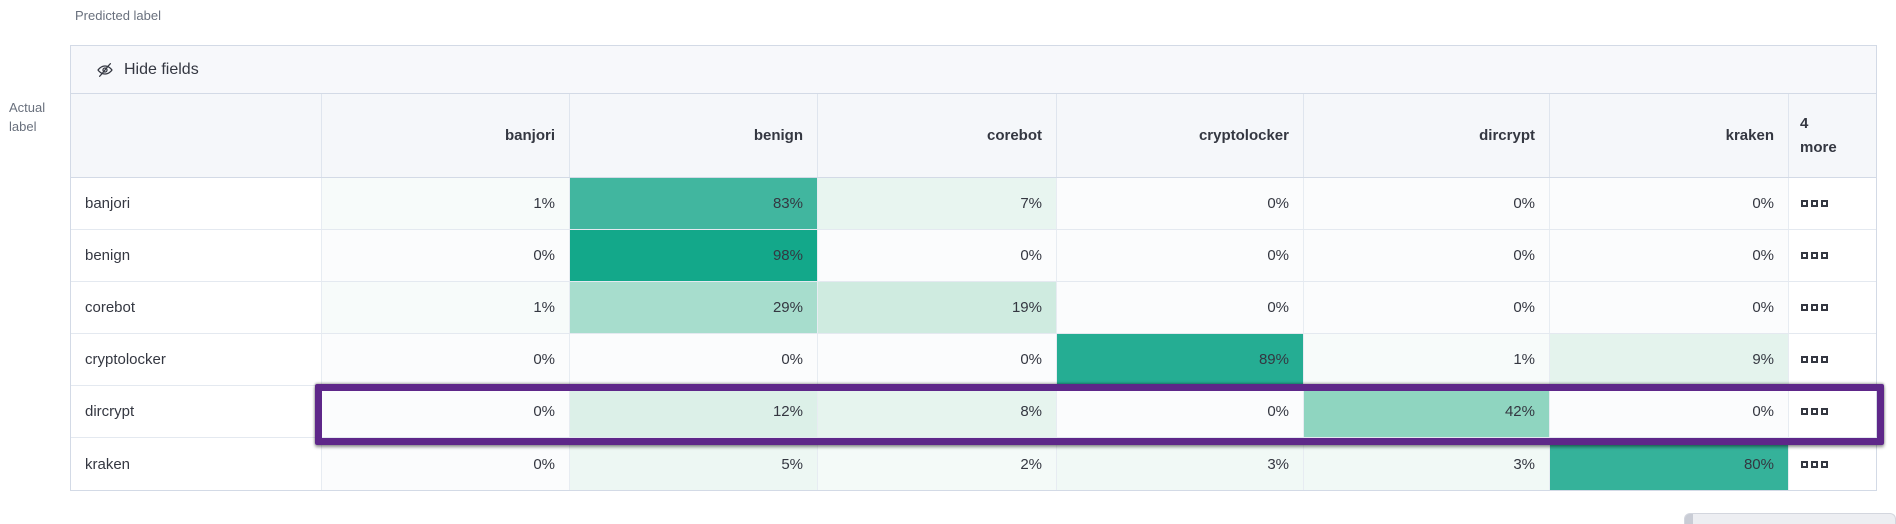  I want to click on row-label: benign, so click(196, 255).